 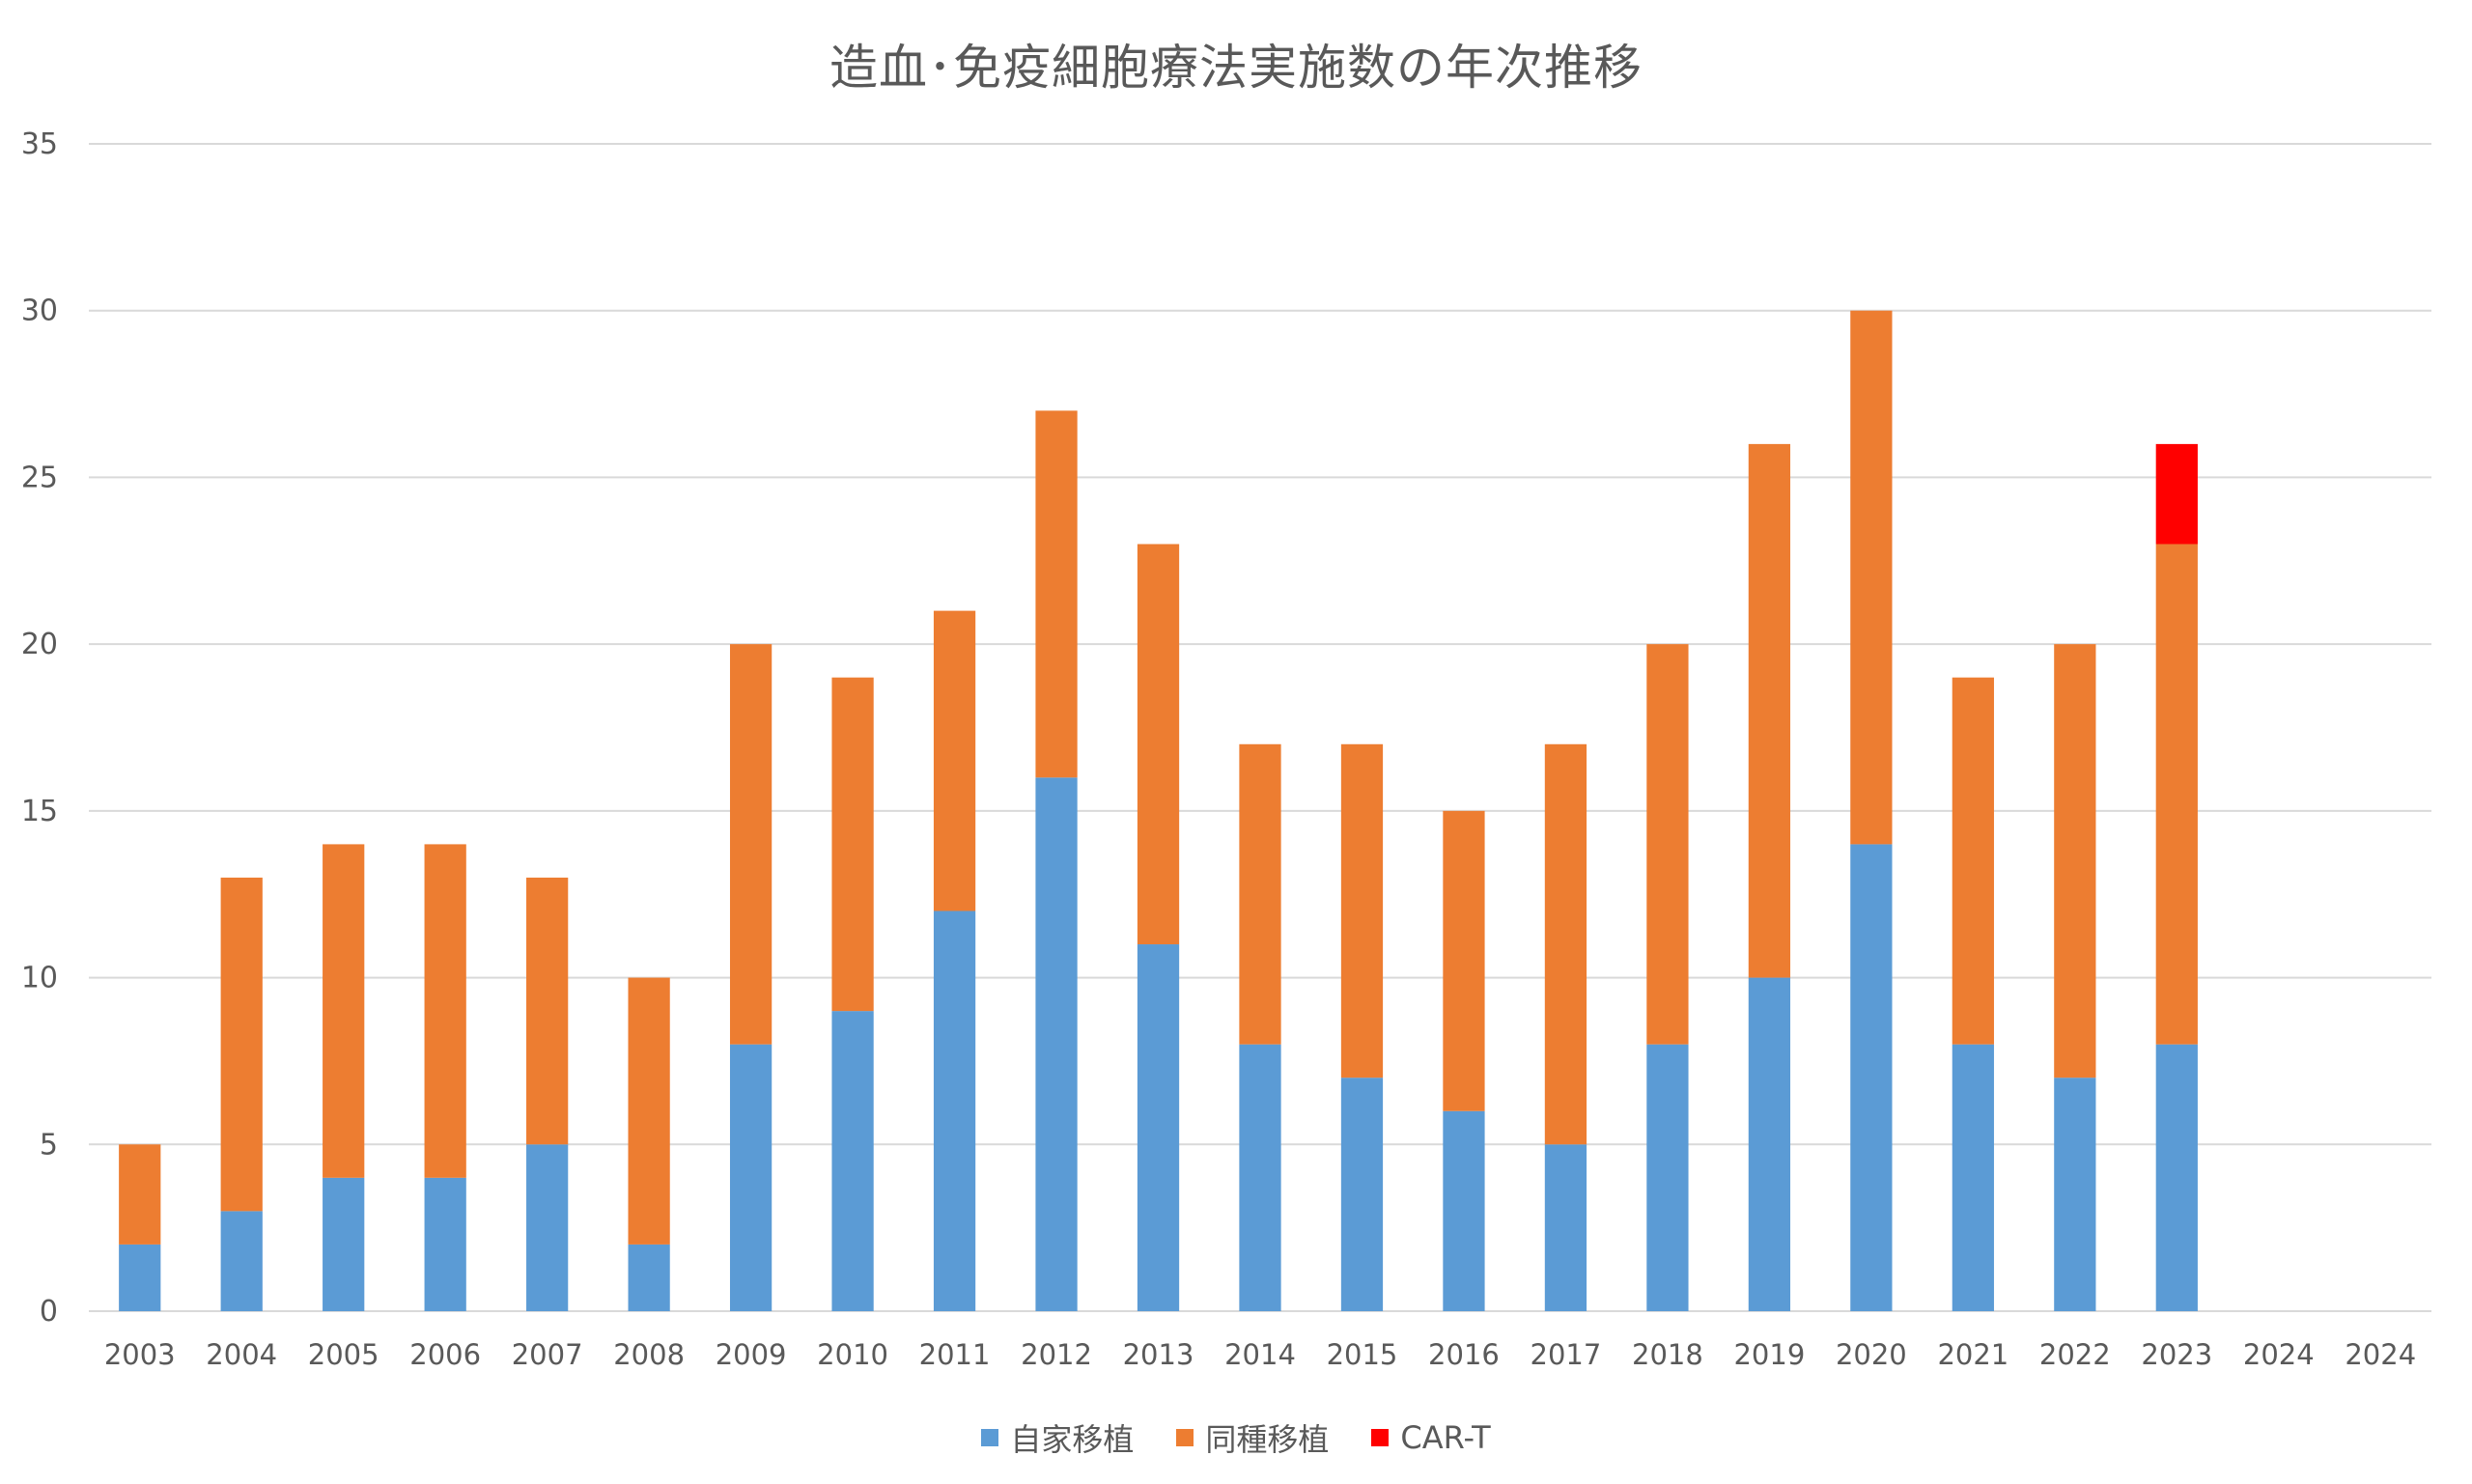 What do you see at coordinates (39, 979) in the screenshot?
I see `y-tick-label: 10` at bounding box center [39, 979].